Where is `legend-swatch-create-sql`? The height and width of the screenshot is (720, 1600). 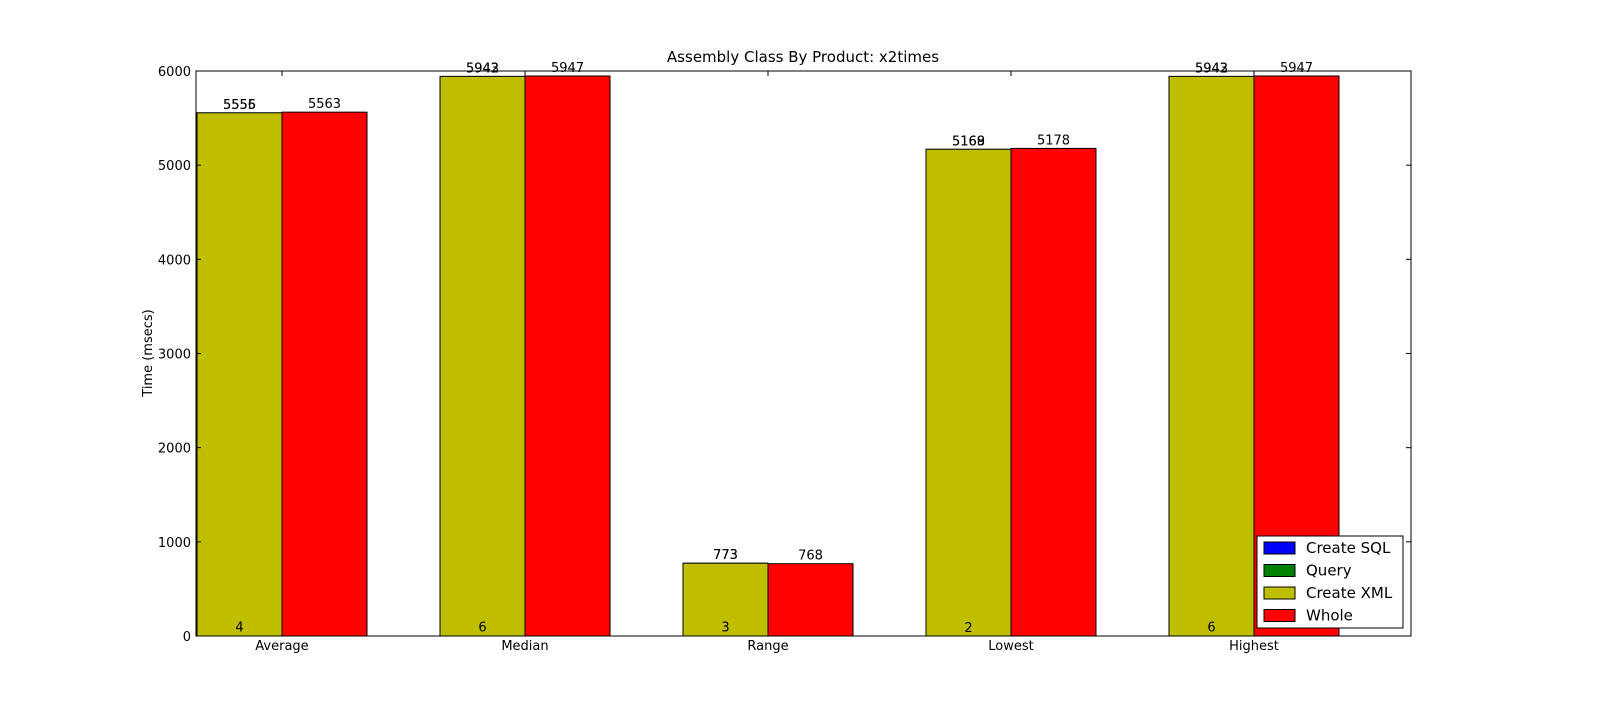
legend-swatch-create-sql is located at coordinates (1279, 548).